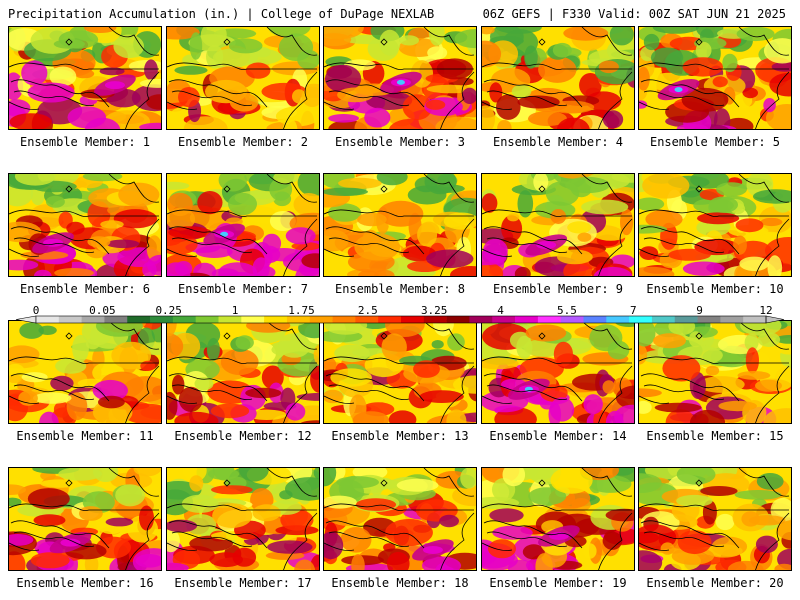  Describe the element at coordinates (715, 142) in the screenshot. I see `ensemble-member-label: Ensemble Member: 5` at that location.